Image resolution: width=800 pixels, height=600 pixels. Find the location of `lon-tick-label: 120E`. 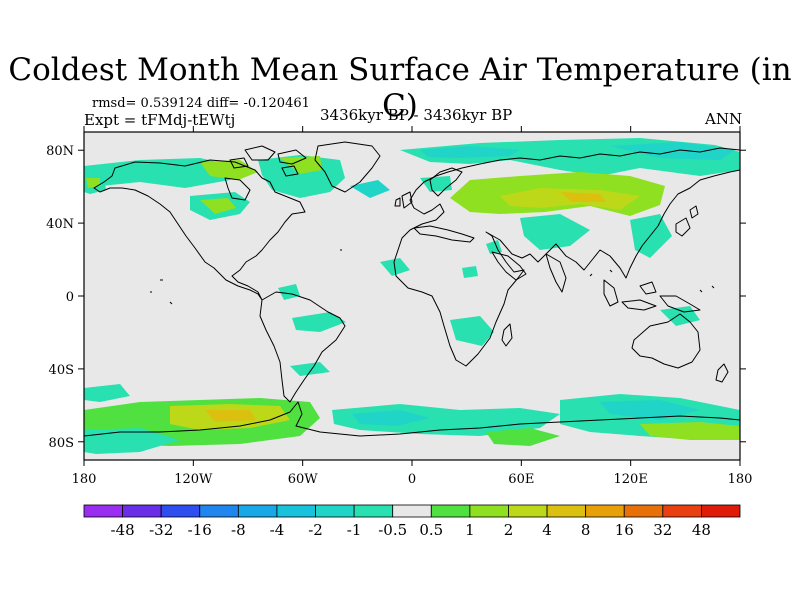

lon-tick-label: 120E is located at coordinates (631, 479).